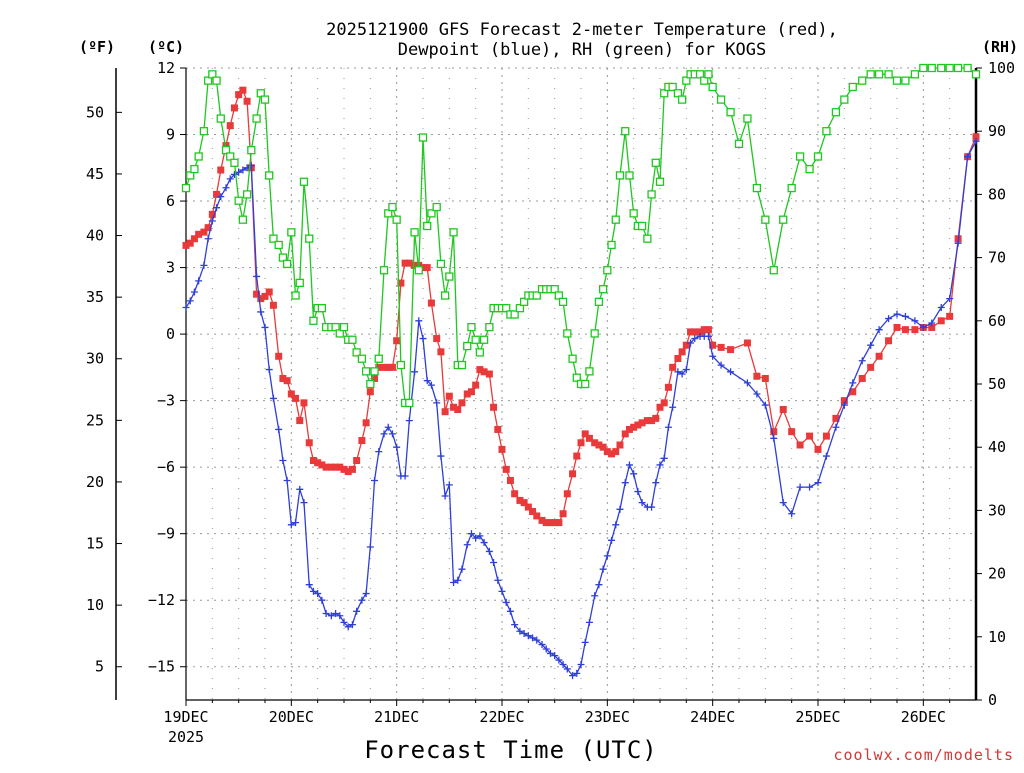 This screenshot has width=1024, height=773. I want to click on rh-tick-label: 50, so click(997, 384).